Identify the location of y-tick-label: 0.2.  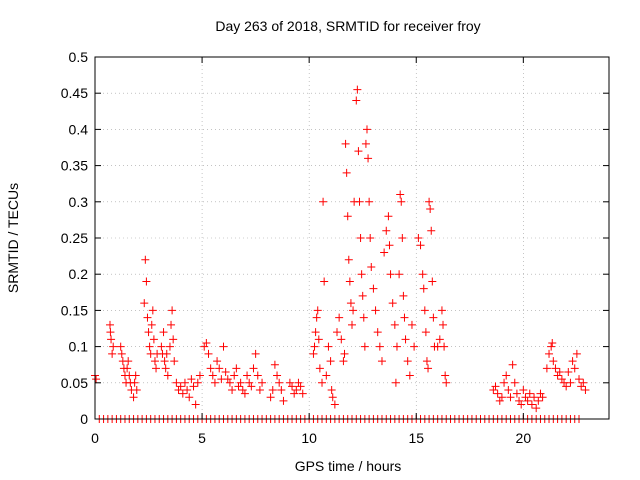
(79, 274).